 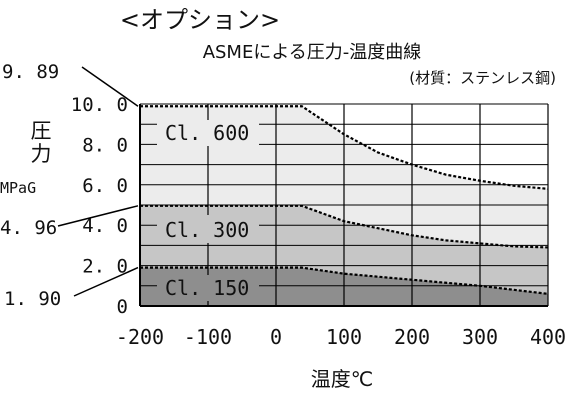 I want to click on ylabel-char-1: 圧, so click(x=41, y=131).